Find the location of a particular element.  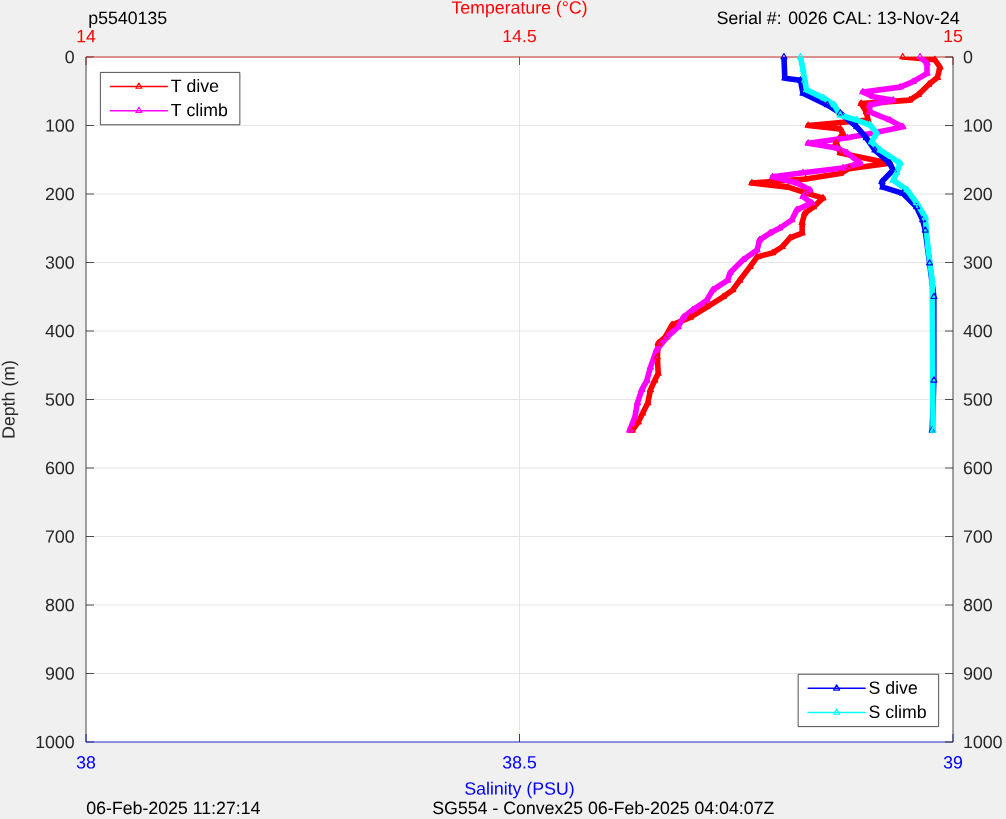

y2-tick-label: 500 is located at coordinates (977, 399).